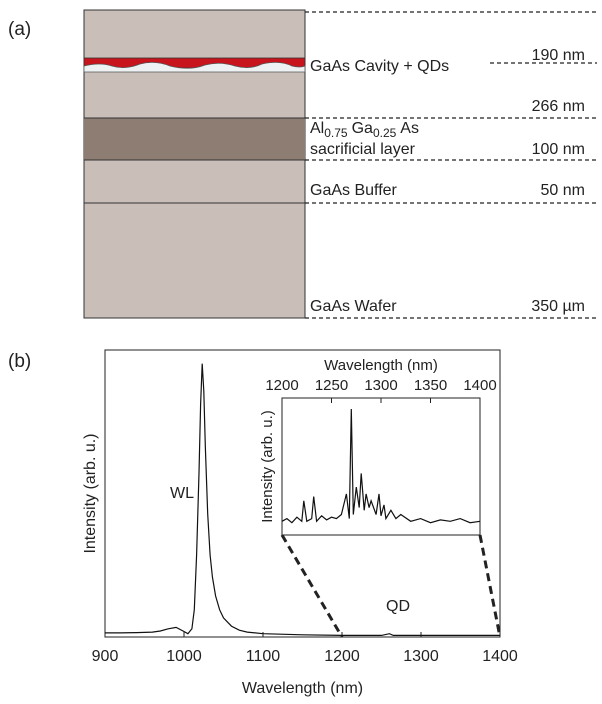 This screenshot has width=602, height=704. Describe the element at coordinates (184, 656) in the screenshot. I see `x-tick-label: 1000` at that location.